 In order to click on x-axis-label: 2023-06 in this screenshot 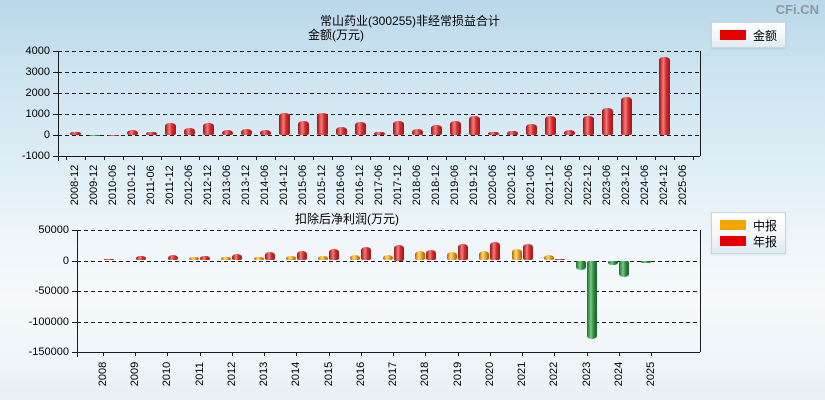, I will do `click(607, 185)`.